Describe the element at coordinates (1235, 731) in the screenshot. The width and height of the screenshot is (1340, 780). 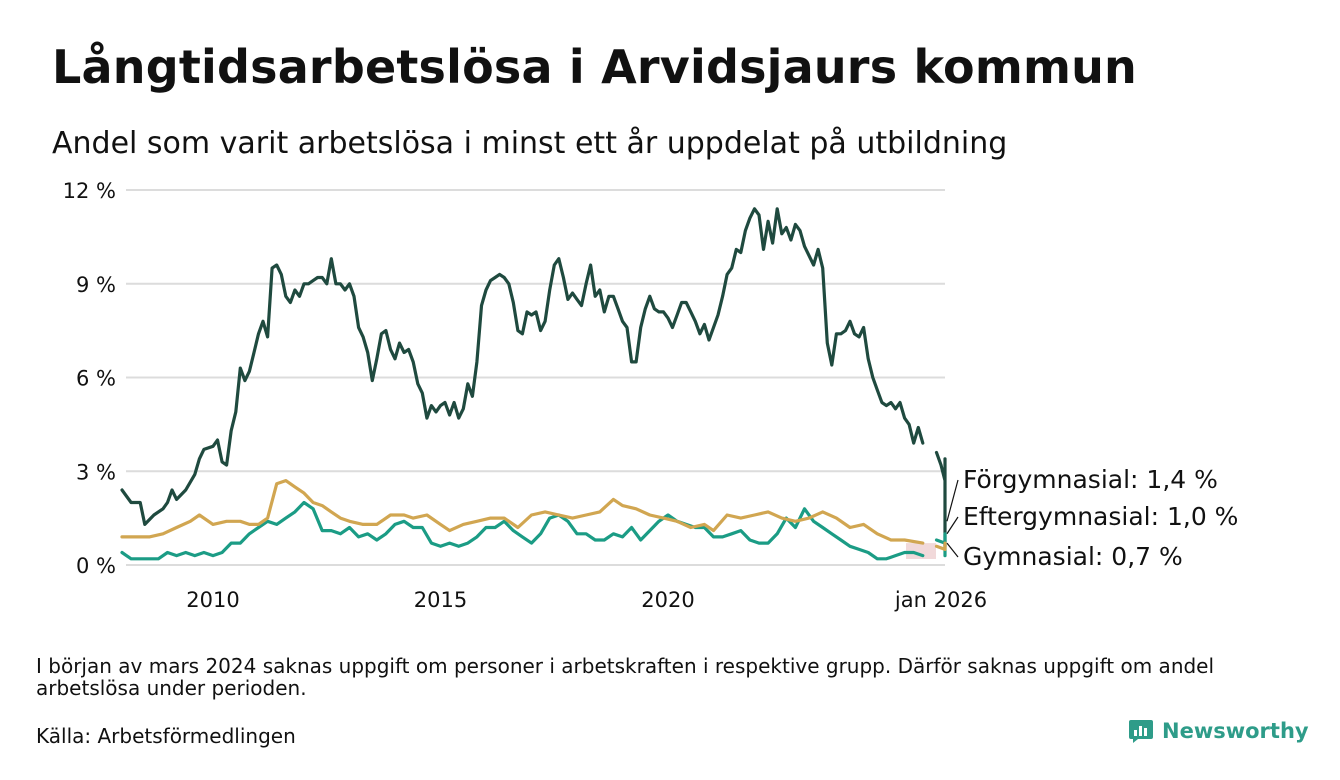
I see `brand-name: Newsworthy` at that location.